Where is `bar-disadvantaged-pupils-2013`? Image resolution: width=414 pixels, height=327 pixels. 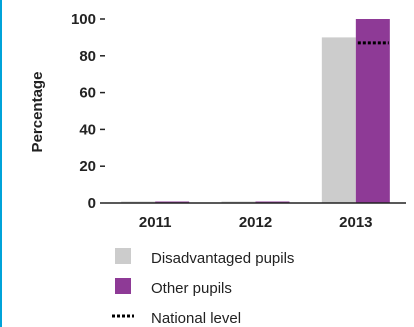 bar-disadvantaged-pupils-2013 is located at coordinates (338, 120).